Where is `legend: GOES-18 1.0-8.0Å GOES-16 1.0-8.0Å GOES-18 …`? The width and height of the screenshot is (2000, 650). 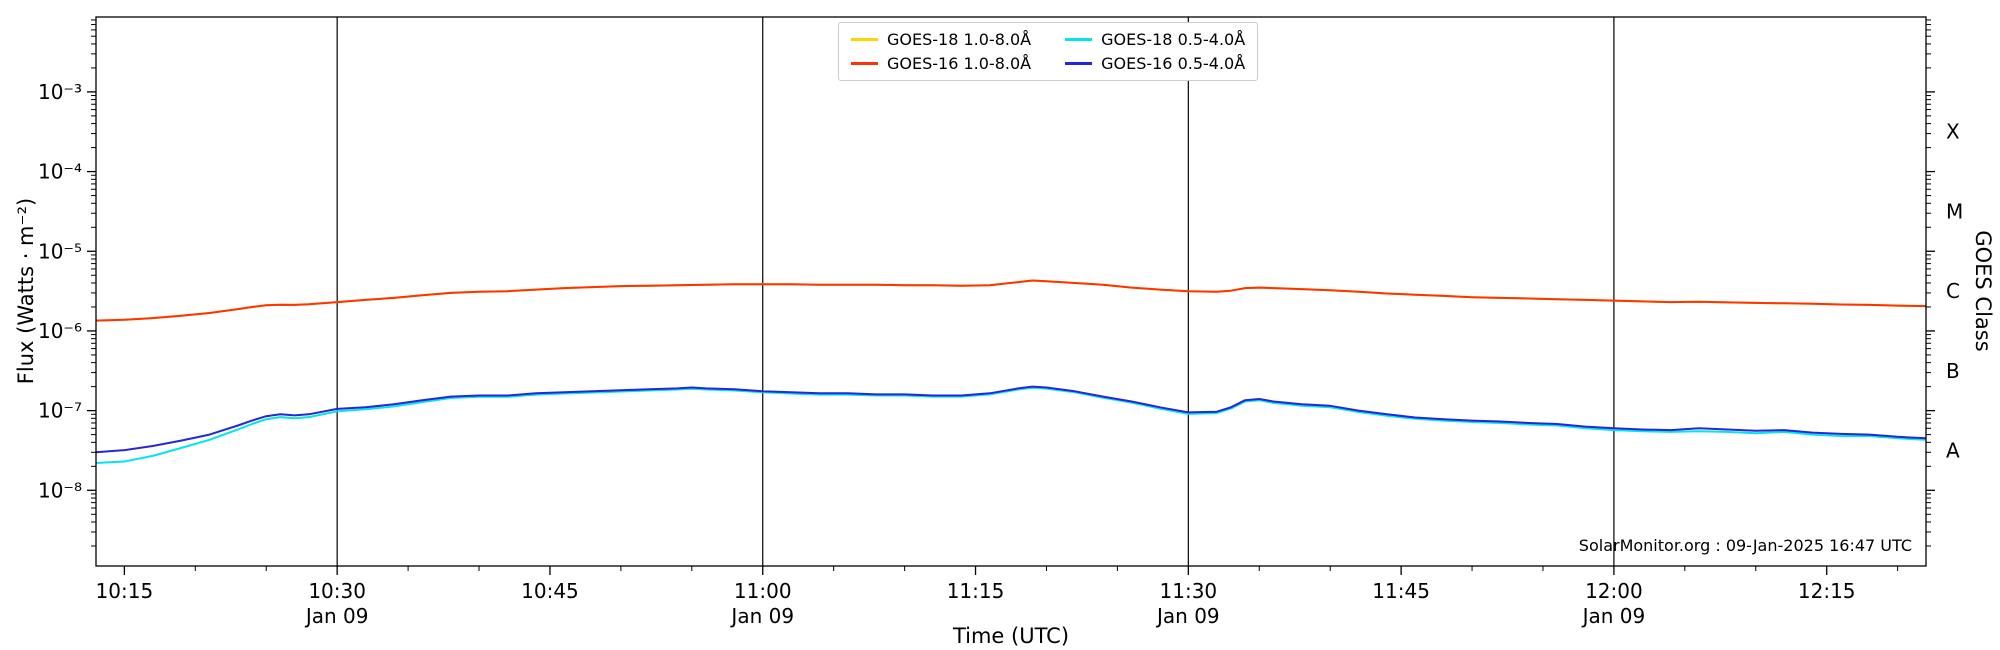 legend: GOES-18 1.0-8.0Å GOES-16 1.0-8.0Å GOES-18 … is located at coordinates (1048, 51).